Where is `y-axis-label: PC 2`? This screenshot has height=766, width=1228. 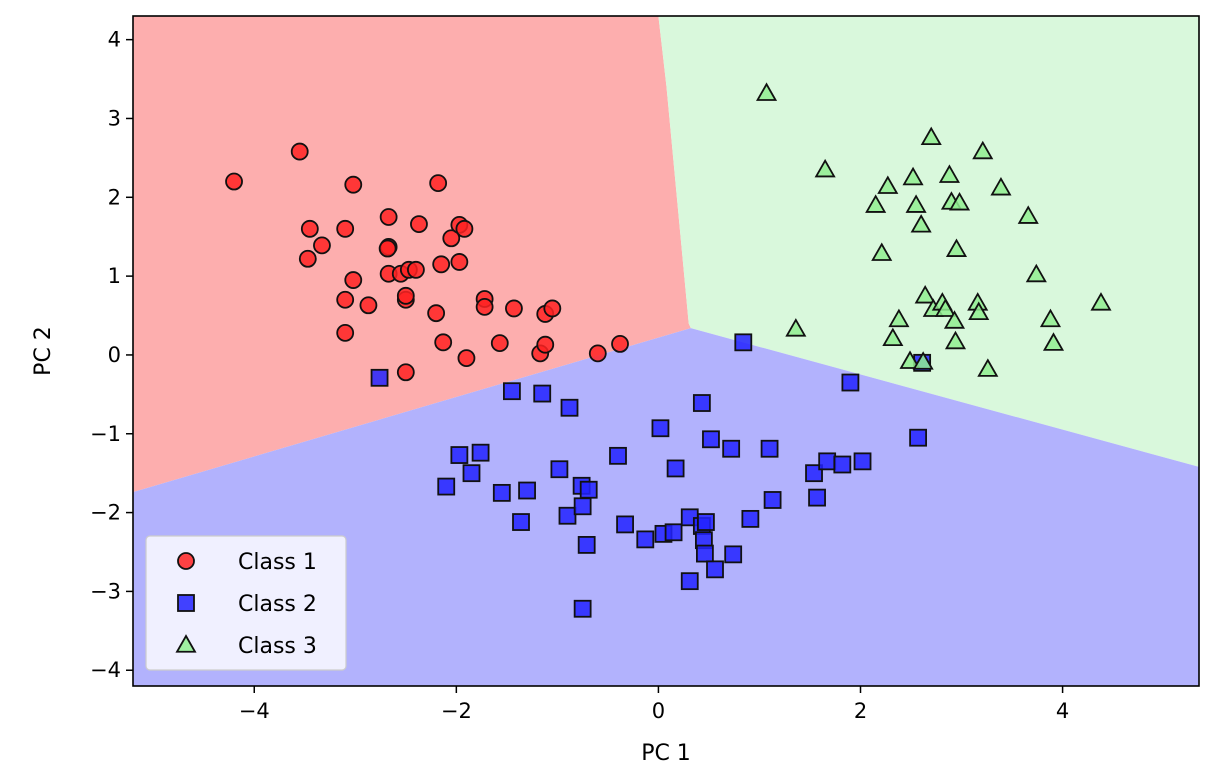 y-axis-label: PC 2 is located at coordinates (43, 351).